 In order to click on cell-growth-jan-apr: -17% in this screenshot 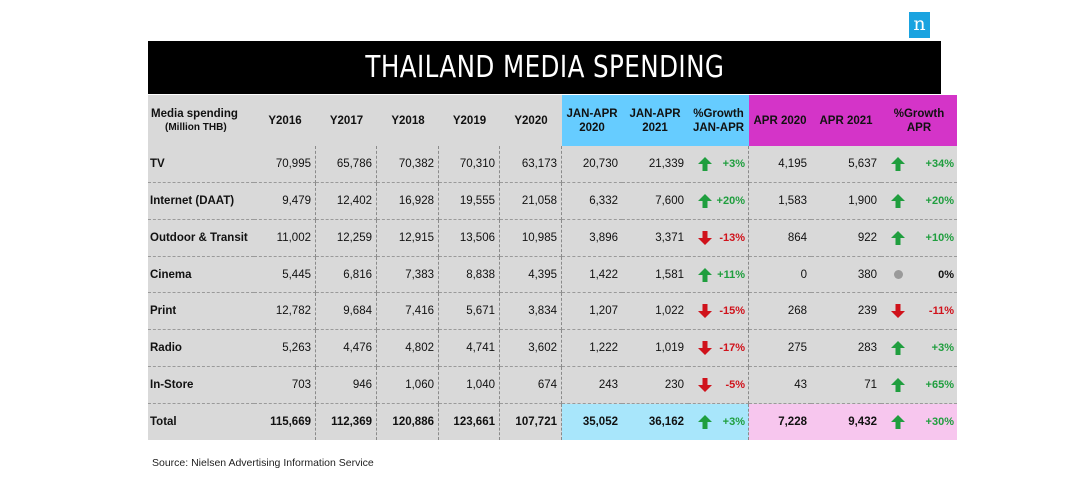, I will do `click(718, 348)`.